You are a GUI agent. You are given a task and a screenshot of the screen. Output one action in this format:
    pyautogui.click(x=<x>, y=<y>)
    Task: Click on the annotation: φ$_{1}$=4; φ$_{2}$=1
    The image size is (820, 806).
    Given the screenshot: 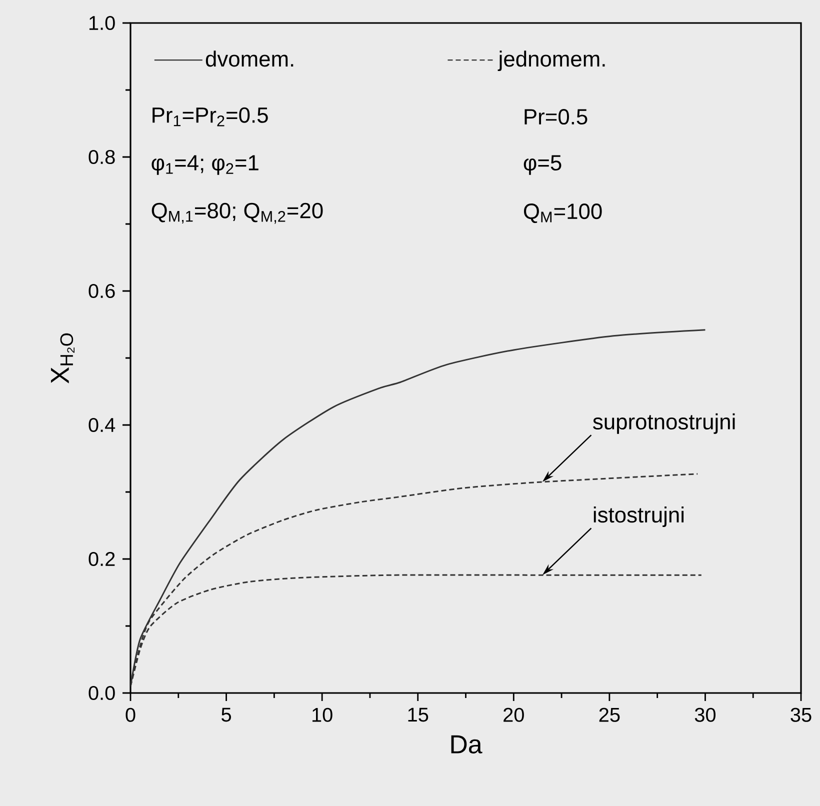 What is the action you would take?
    pyautogui.click(x=205, y=165)
    